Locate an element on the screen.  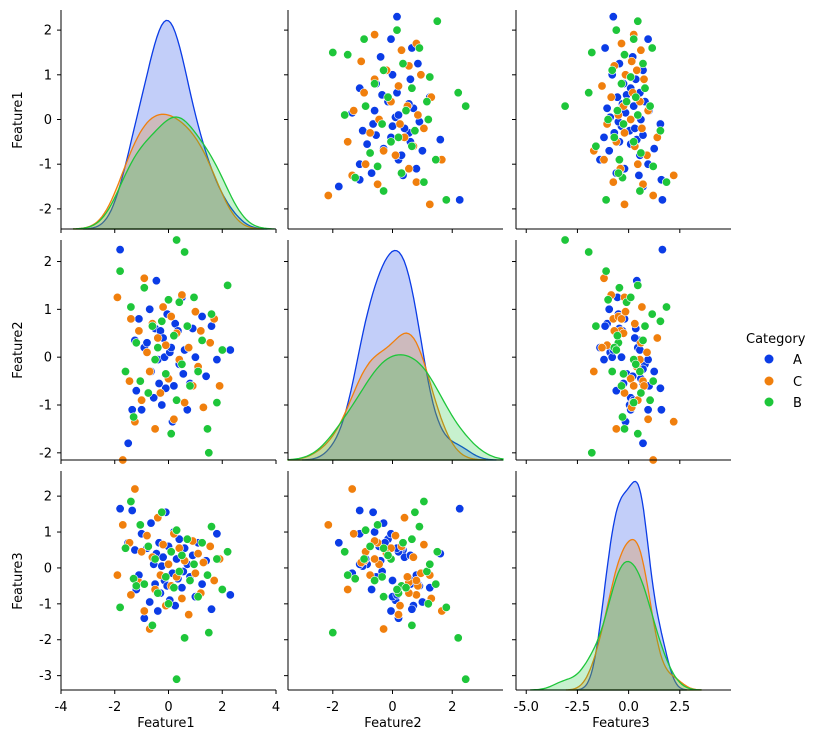
x-tick-label: -5.0 is located at coordinates (526, 707).